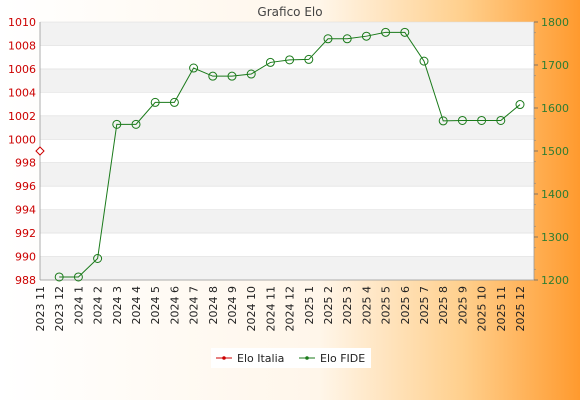 This screenshot has width=580, height=400. What do you see at coordinates (22, 92) in the screenshot?
I see `left-tick-label: 1004` at bounding box center [22, 92].